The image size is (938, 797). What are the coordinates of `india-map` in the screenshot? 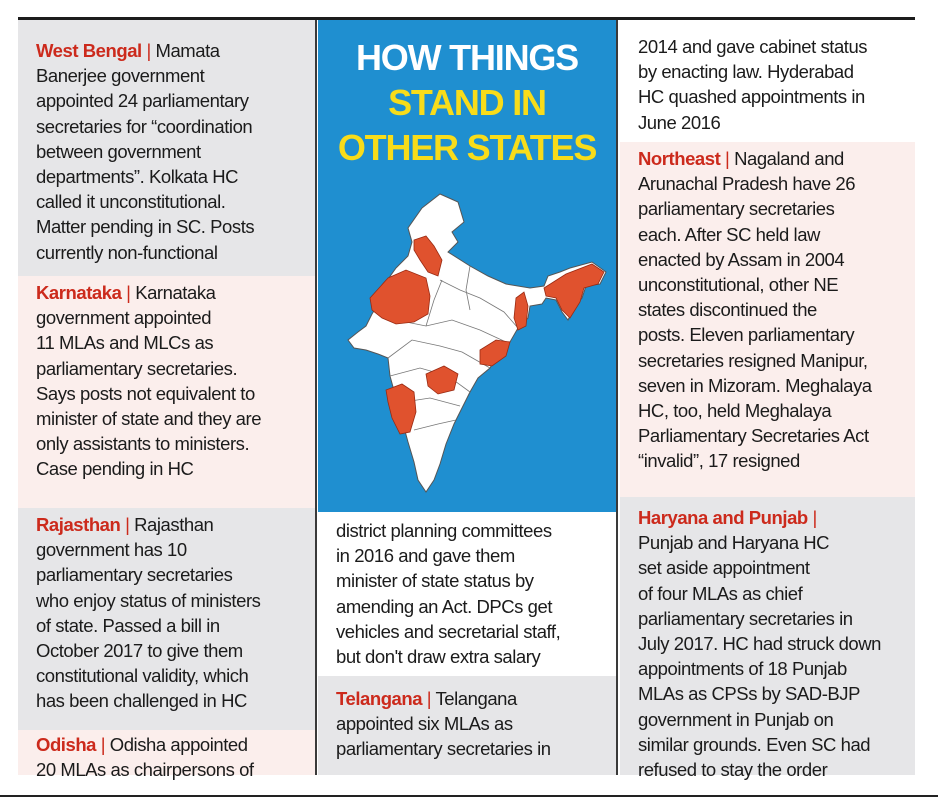 It's located at (477, 343).